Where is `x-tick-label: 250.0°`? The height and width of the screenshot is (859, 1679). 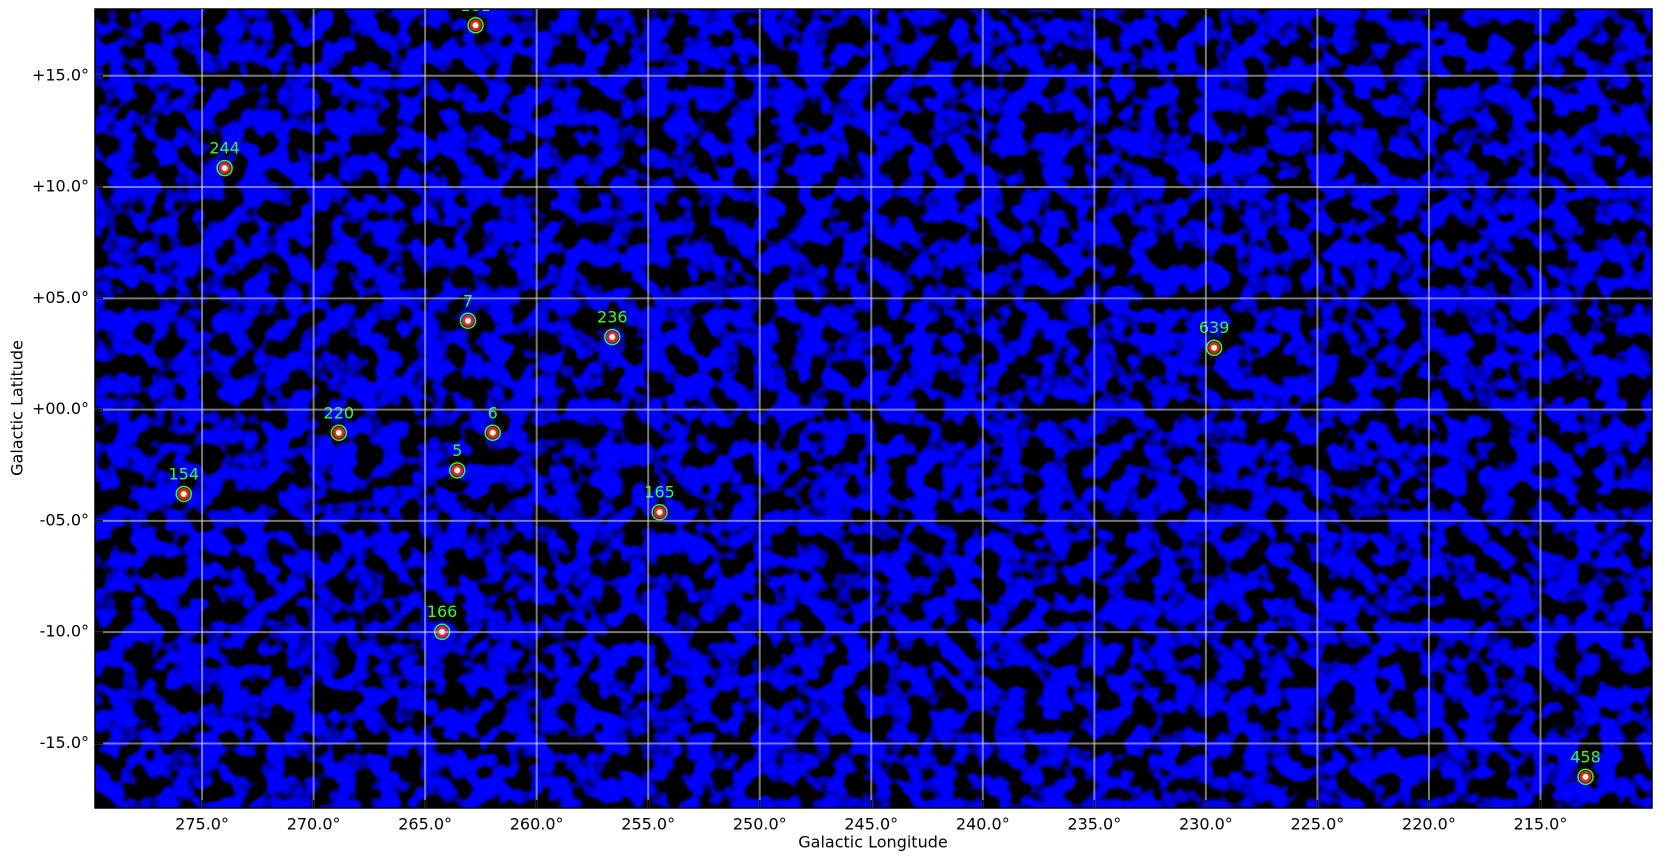
x-tick-label: 250.0° is located at coordinates (760, 824).